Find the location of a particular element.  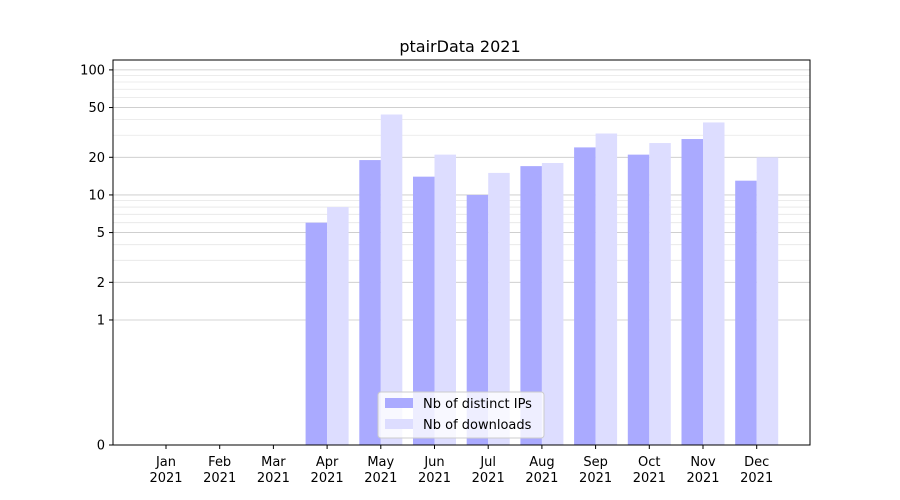

x-tick-label: May 2021 is located at coordinates (380, 470).